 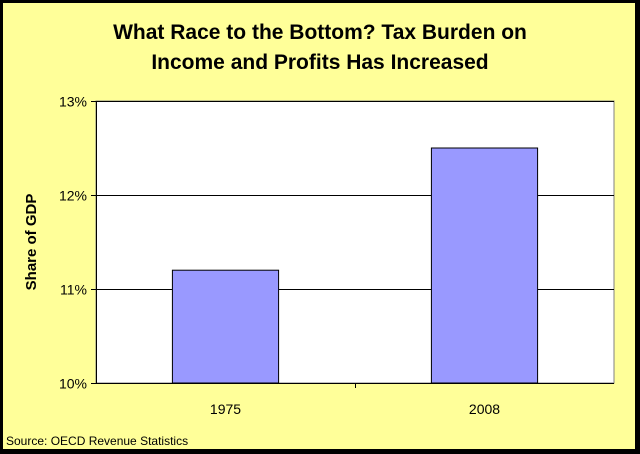 What do you see at coordinates (320, 62) in the screenshot?
I see `chart-title-line-2: Income and Profits Has Increased` at bounding box center [320, 62].